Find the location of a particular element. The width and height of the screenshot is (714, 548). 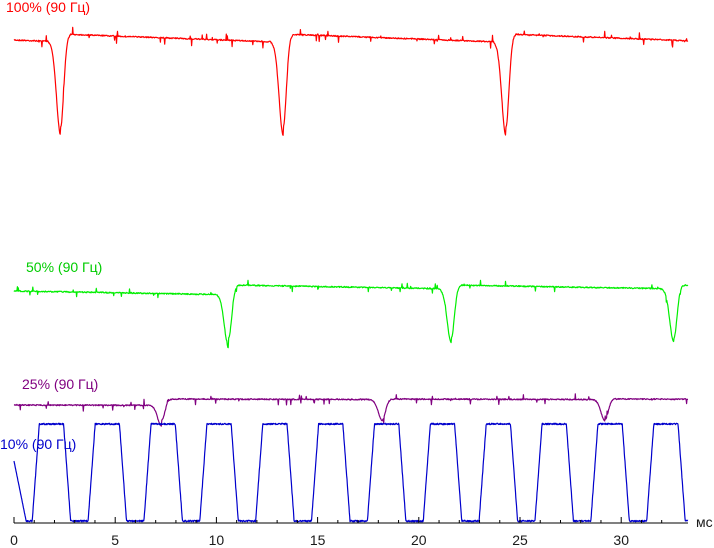

series-label-25: 25% (90 Гц) is located at coordinates (60, 384).